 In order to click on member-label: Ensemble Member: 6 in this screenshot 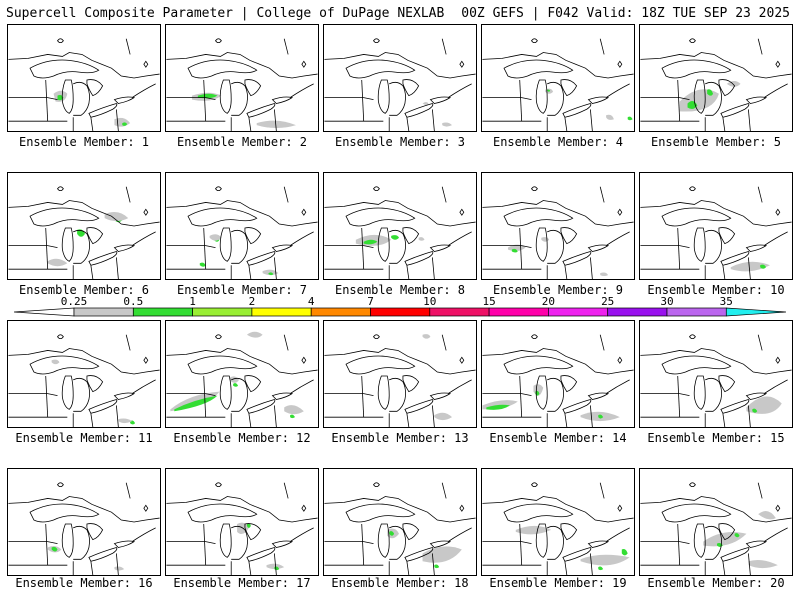, I will do `click(84, 290)`.